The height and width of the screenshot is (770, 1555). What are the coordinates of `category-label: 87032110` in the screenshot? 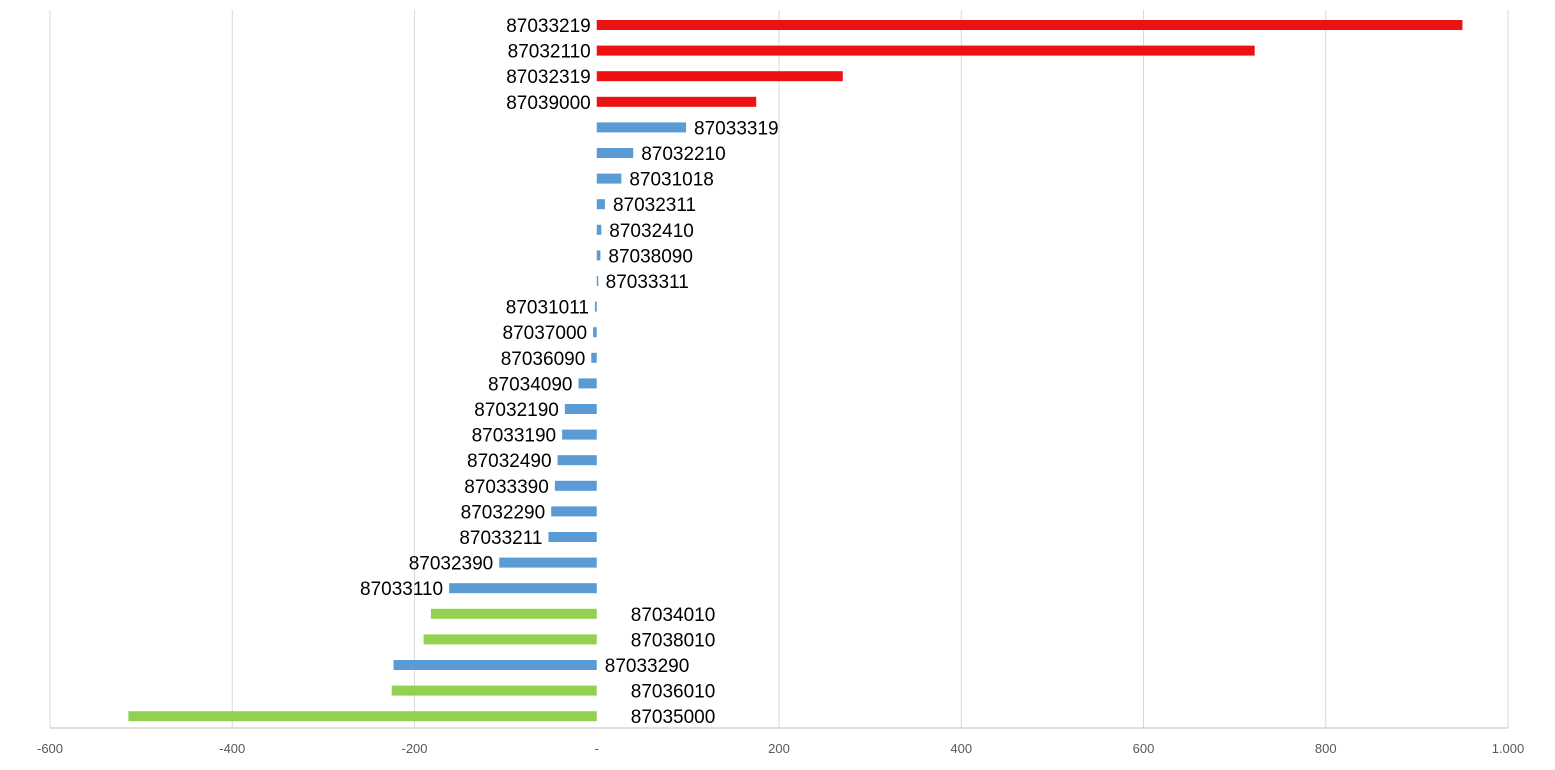 It's located at (549, 52).